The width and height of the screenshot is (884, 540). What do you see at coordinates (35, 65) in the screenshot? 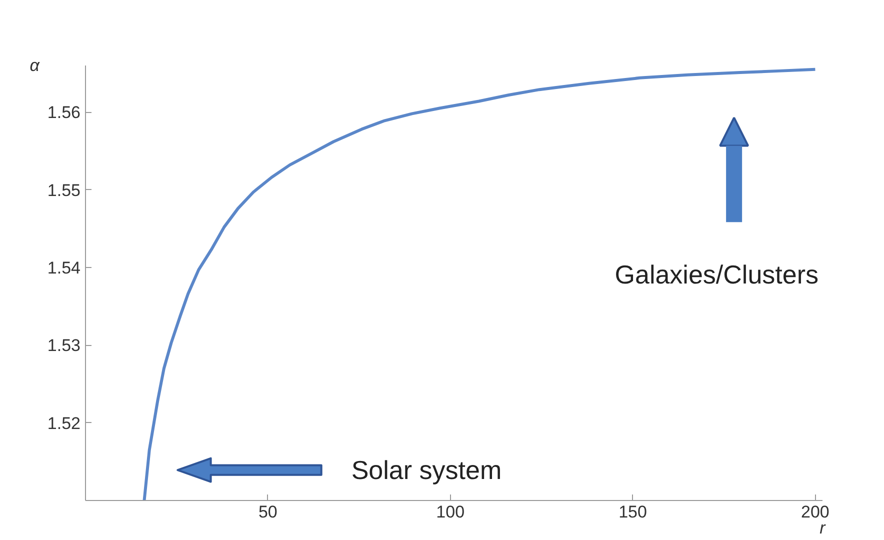
I see `y-axis-title: α` at bounding box center [35, 65].